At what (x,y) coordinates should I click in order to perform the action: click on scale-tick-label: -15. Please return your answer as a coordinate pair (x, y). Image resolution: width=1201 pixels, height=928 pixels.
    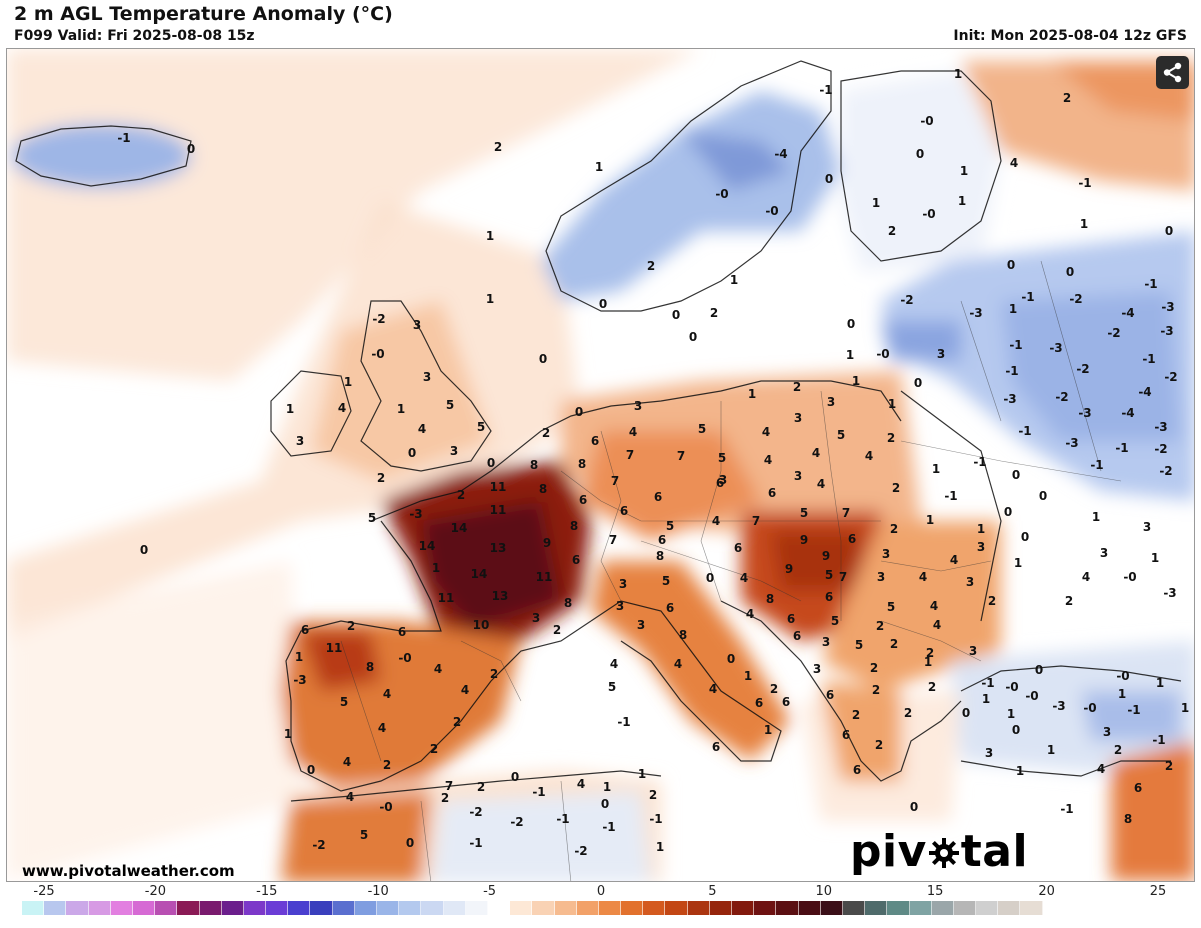
    Looking at the image, I should click on (267, 891).